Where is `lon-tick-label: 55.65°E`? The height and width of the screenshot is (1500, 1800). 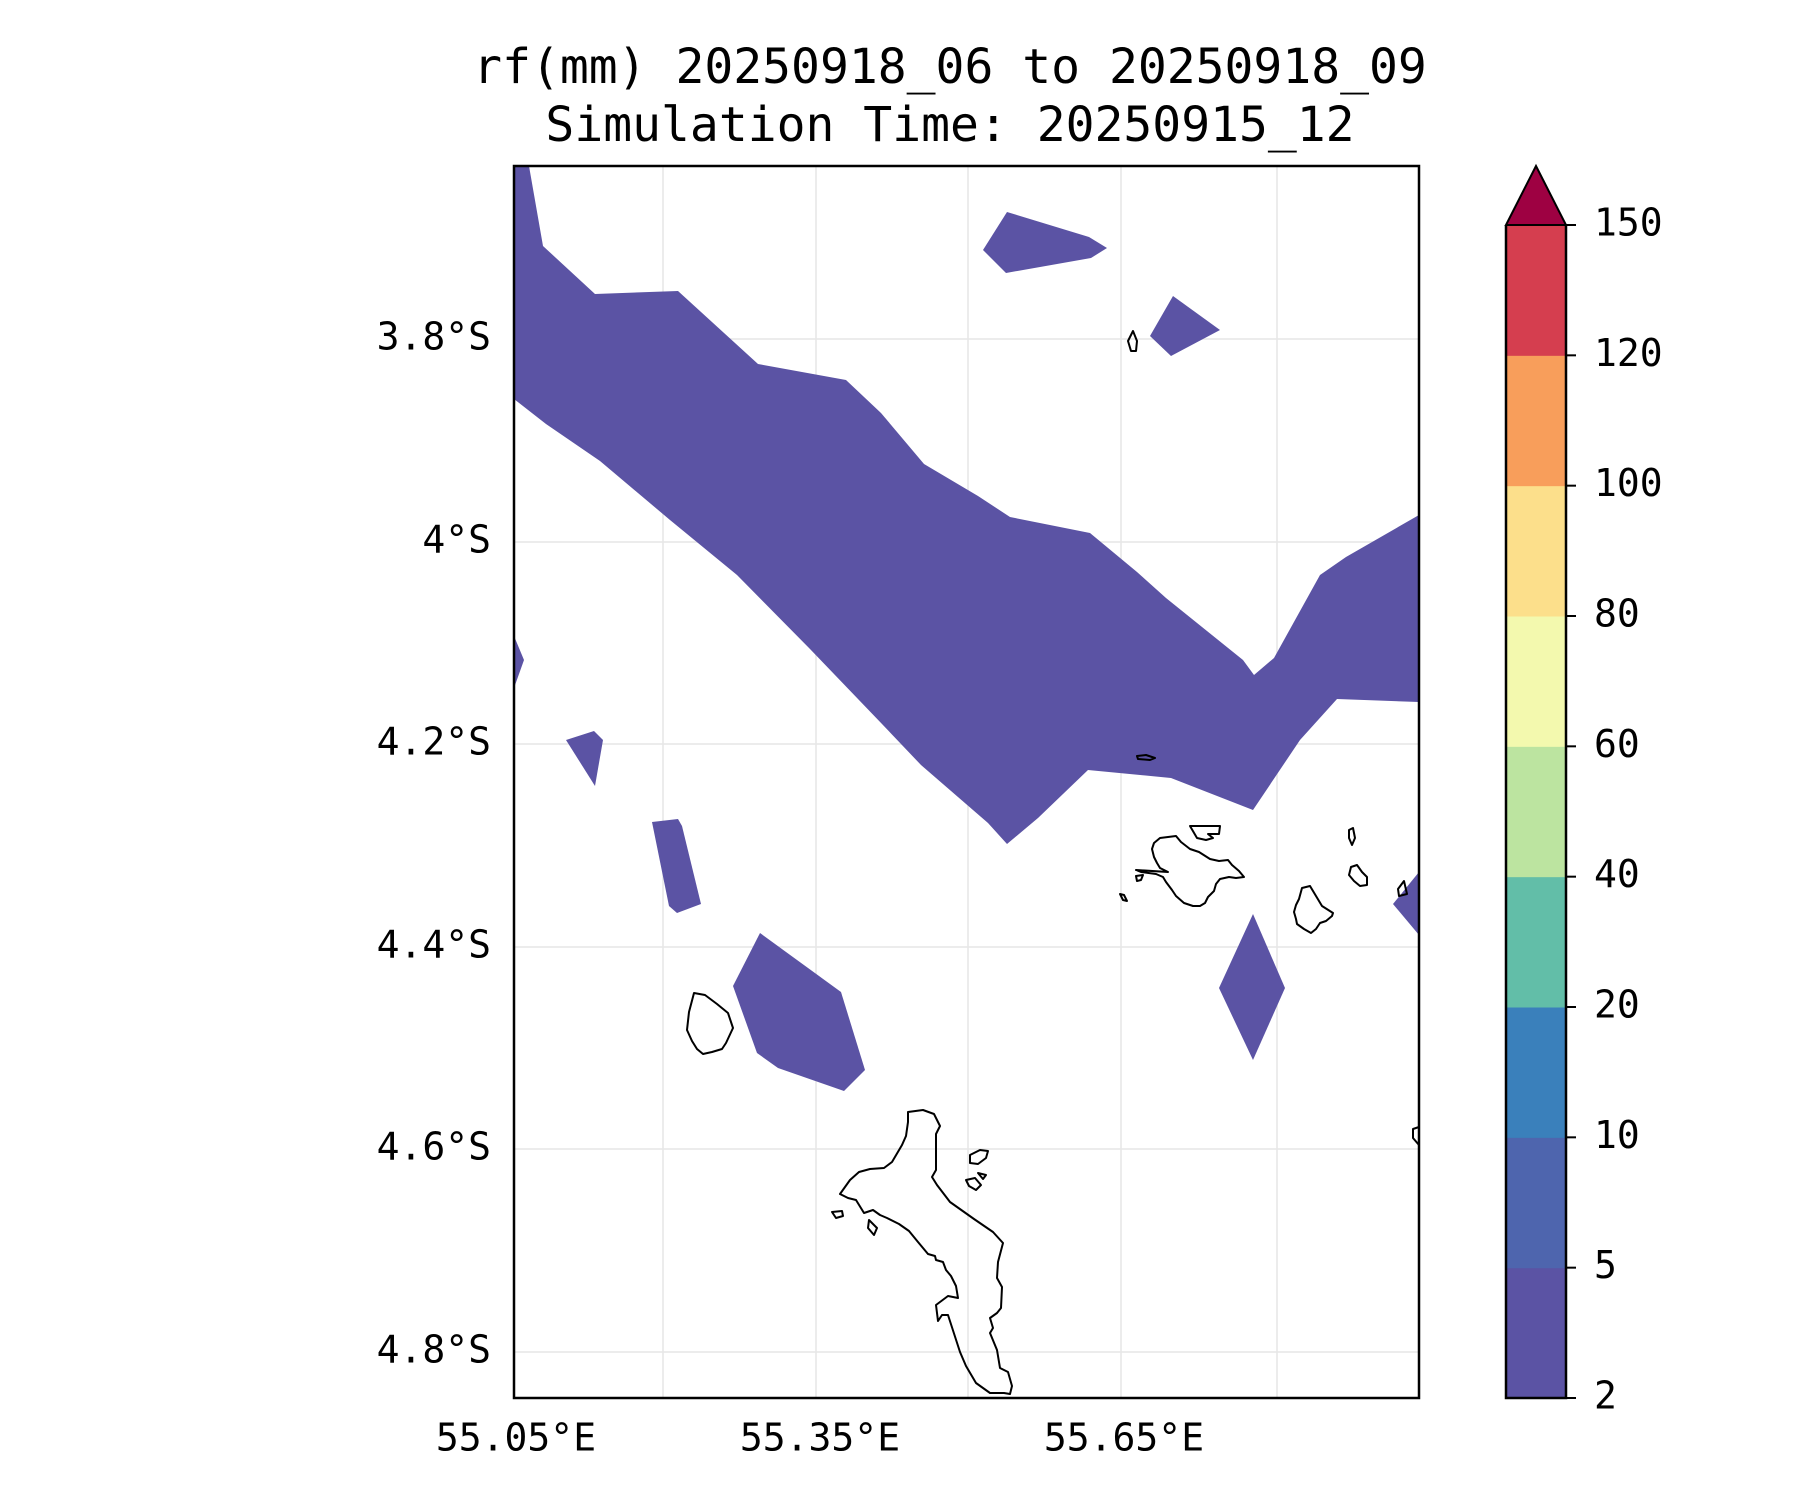 lon-tick-label: 55.65°E is located at coordinates (1124, 1438).